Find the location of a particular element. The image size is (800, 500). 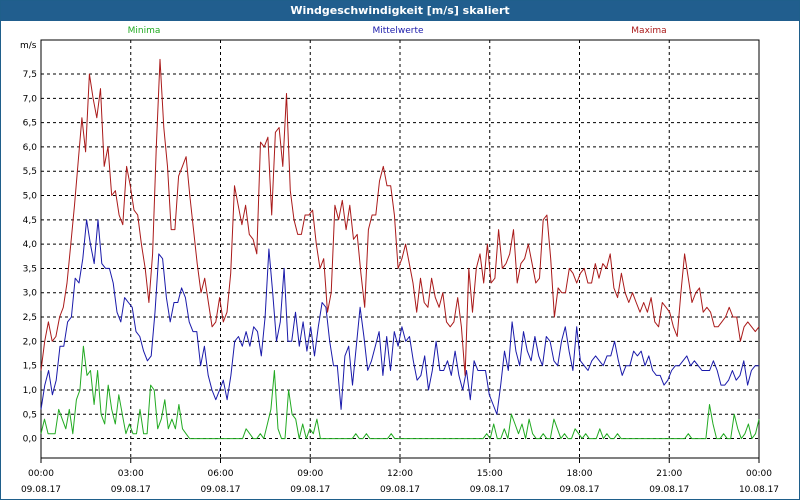

y-tick-label: 5,0 is located at coordinates (30, 197).